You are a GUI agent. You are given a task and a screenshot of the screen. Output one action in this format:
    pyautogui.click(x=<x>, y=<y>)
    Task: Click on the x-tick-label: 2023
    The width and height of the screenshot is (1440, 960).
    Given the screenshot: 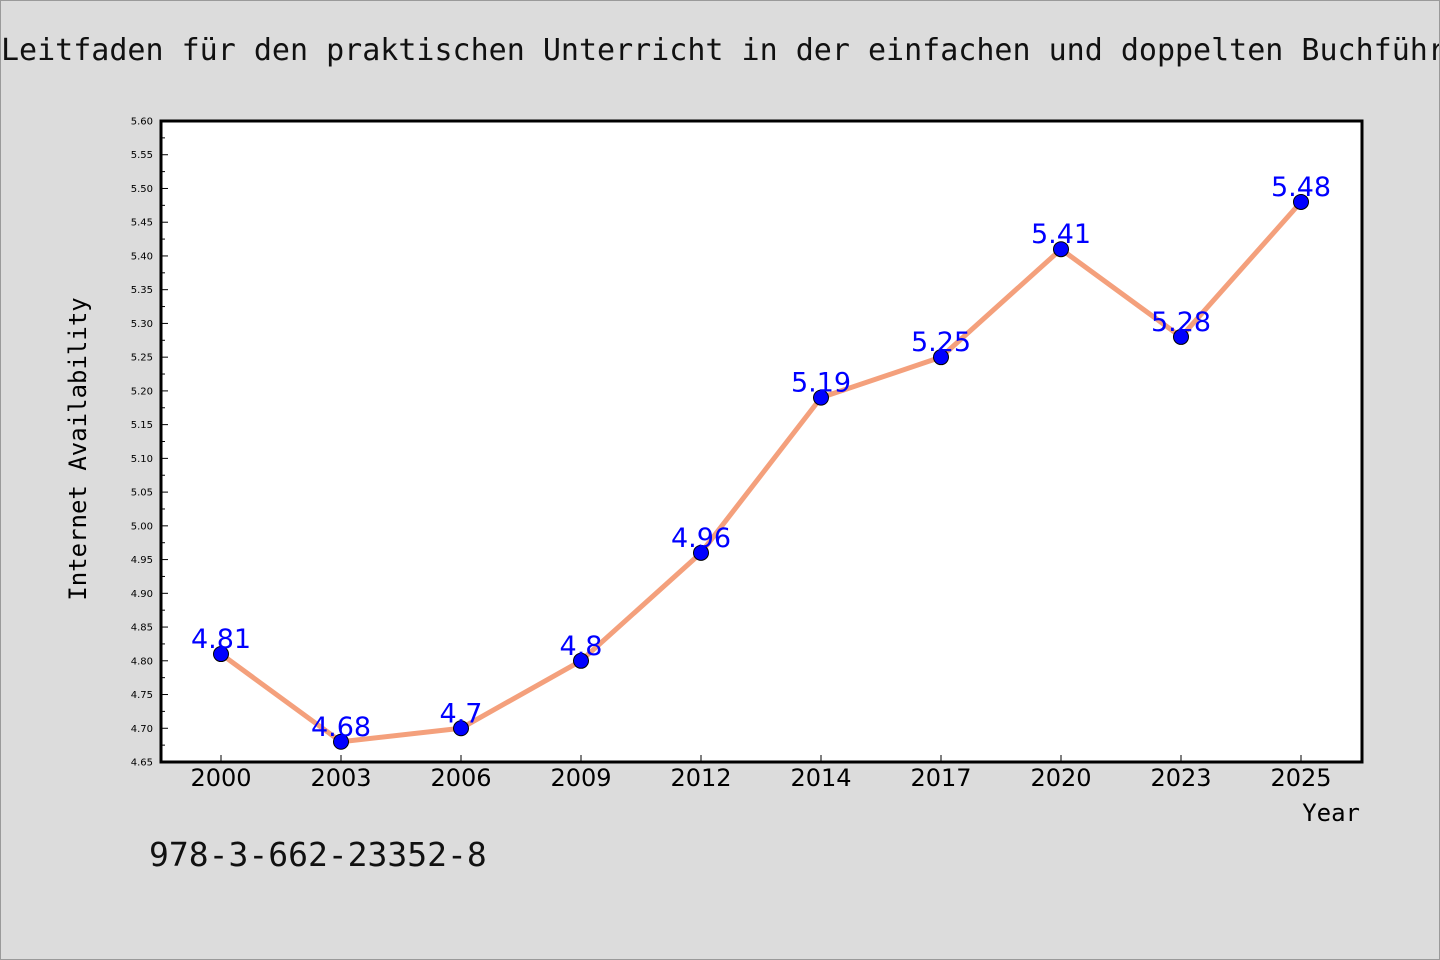 What is the action you would take?
    pyautogui.click(x=1180, y=778)
    